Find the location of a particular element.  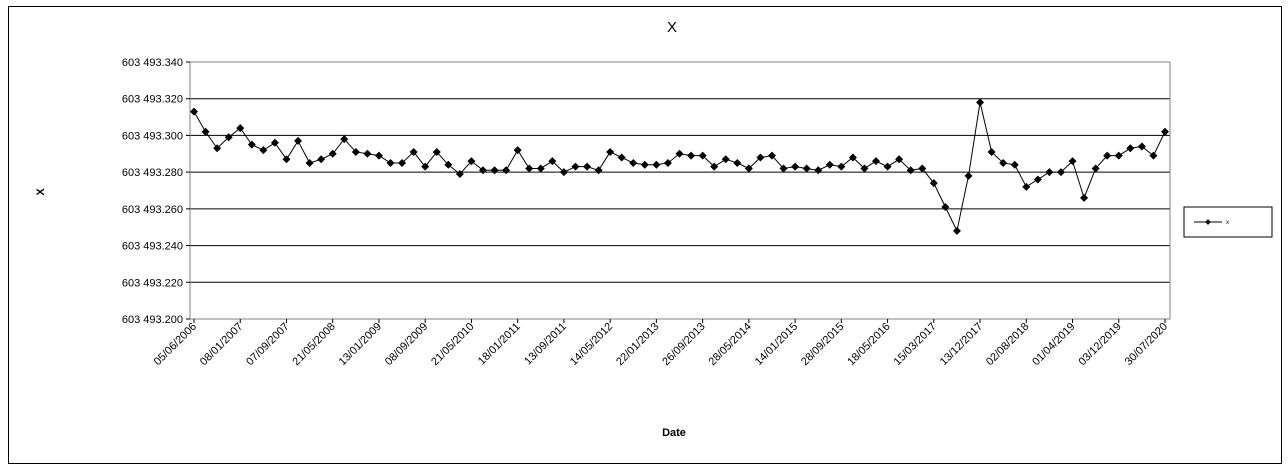

x-tick-label: 13/12/2017 is located at coordinates (961, 344).